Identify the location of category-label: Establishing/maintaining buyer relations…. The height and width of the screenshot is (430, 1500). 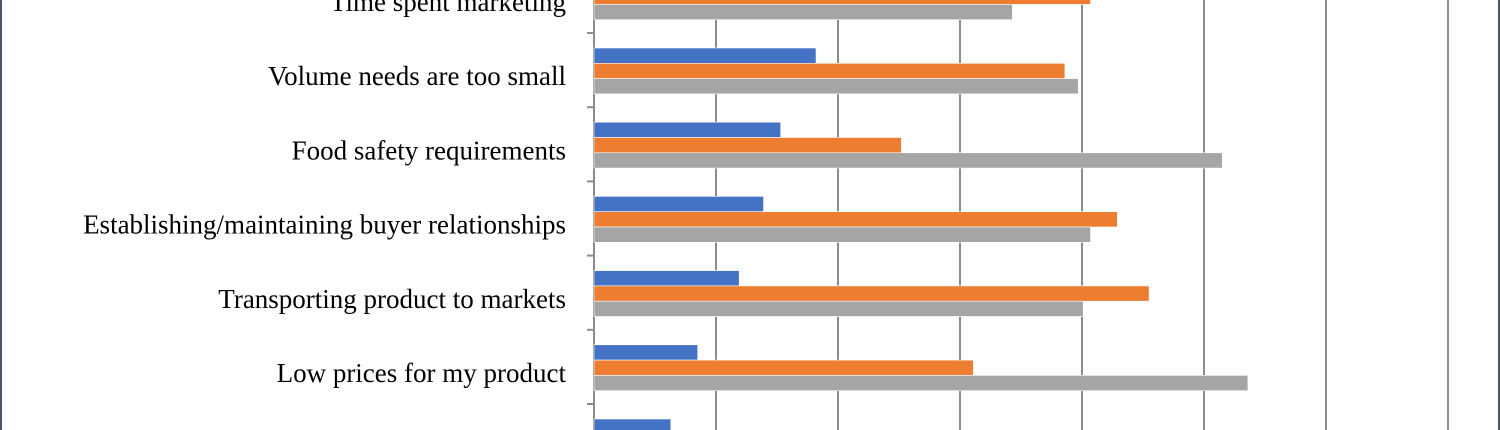
(324, 225).